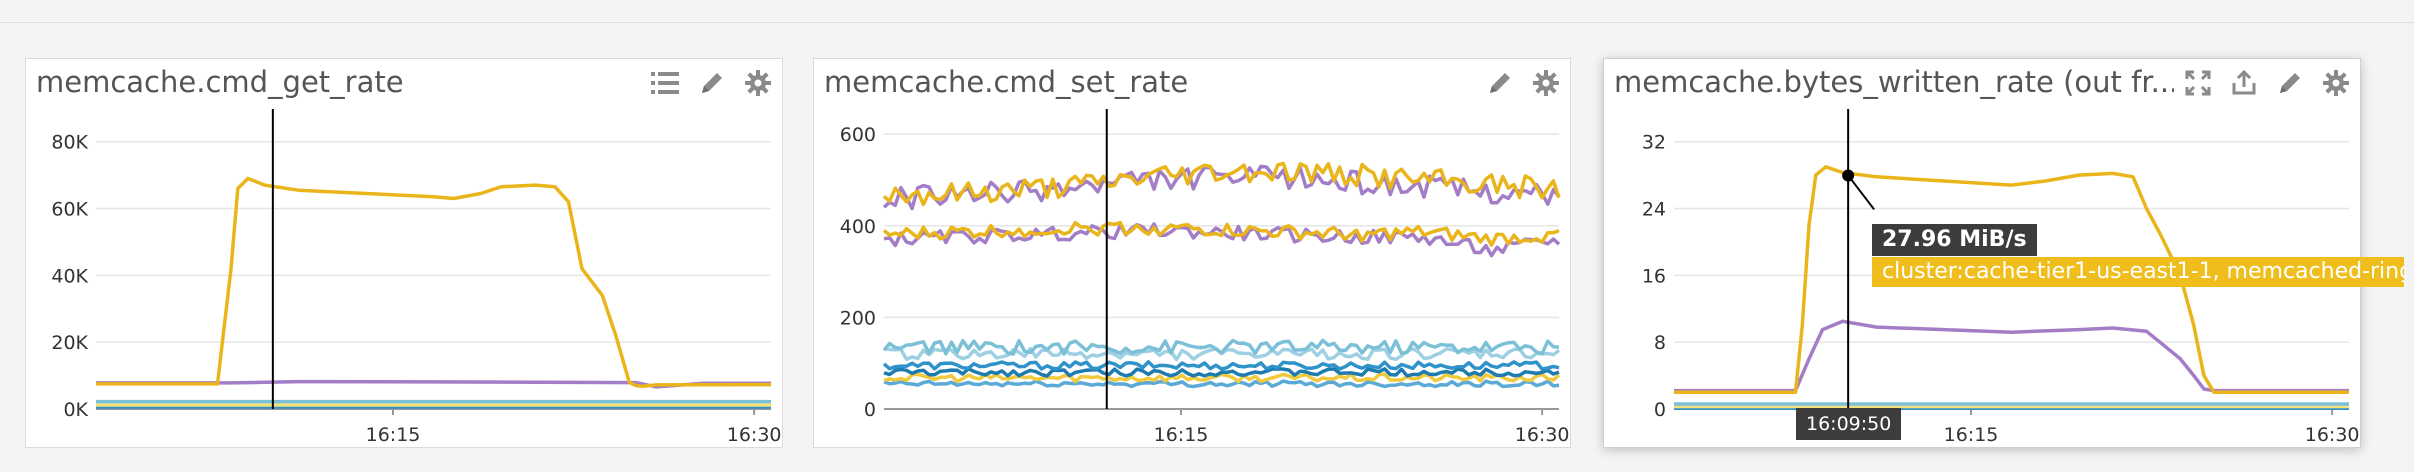 The height and width of the screenshot is (472, 2414). I want to click on tooltip-value: 27.96 MiB/s, so click(1954, 240).